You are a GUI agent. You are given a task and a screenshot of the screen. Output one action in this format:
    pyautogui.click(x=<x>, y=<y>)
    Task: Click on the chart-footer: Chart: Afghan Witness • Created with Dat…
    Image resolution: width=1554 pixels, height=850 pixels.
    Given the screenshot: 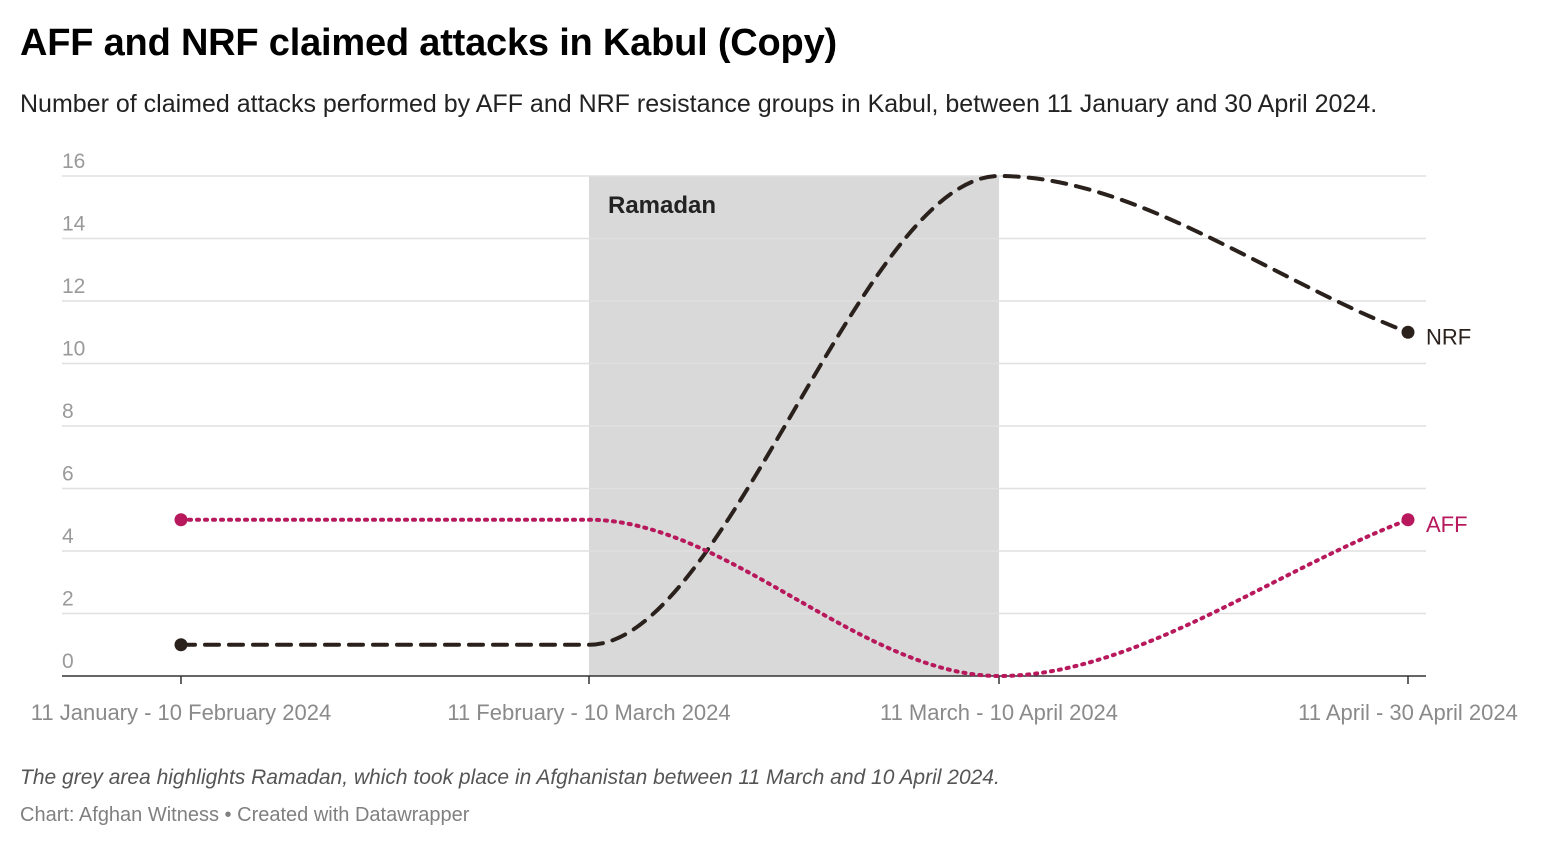 What is the action you would take?
    pyautogui.click(x=244, y=815)
    